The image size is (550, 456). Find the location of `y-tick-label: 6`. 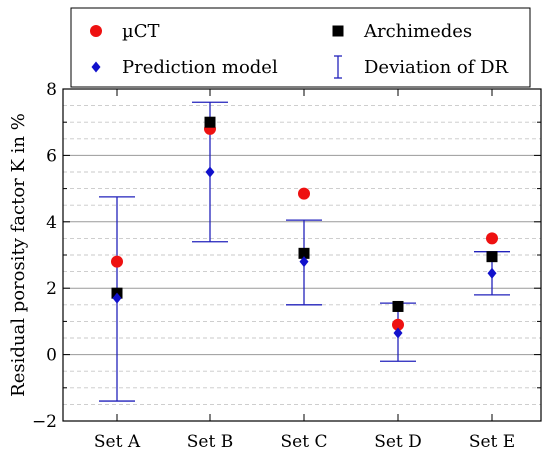

y-tick-label: 6 is located at coordinates (51, 156).